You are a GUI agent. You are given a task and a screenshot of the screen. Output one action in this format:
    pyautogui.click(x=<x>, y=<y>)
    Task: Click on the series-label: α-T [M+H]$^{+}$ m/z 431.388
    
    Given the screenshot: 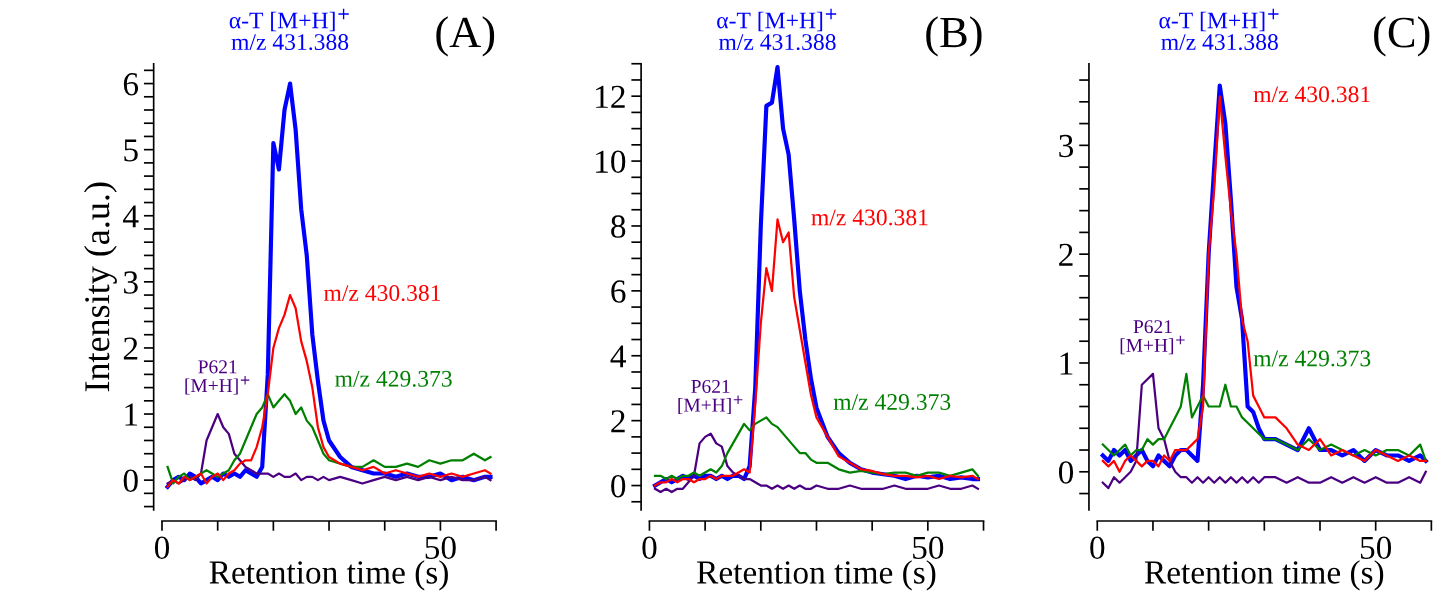 What is the action you would take?
    pyautogui.click(x=777, y=29)
    